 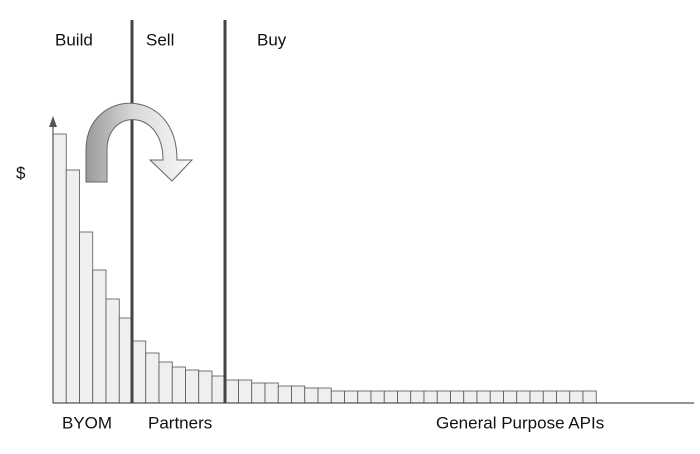 I want to click on annotation: Build, so click(x=74, y=39).